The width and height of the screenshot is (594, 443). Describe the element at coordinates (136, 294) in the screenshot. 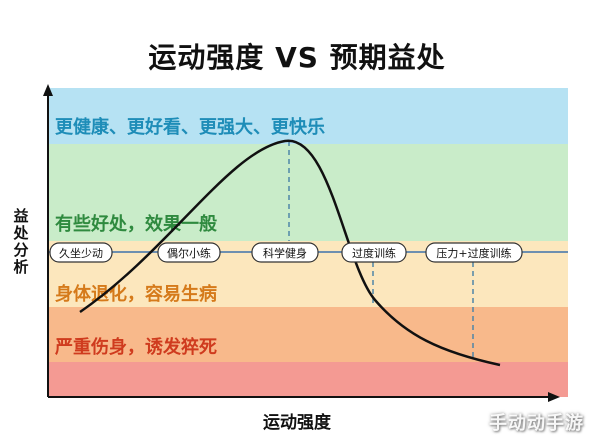

I see `zone-label-3: 身体退化，容易生病` at that location.